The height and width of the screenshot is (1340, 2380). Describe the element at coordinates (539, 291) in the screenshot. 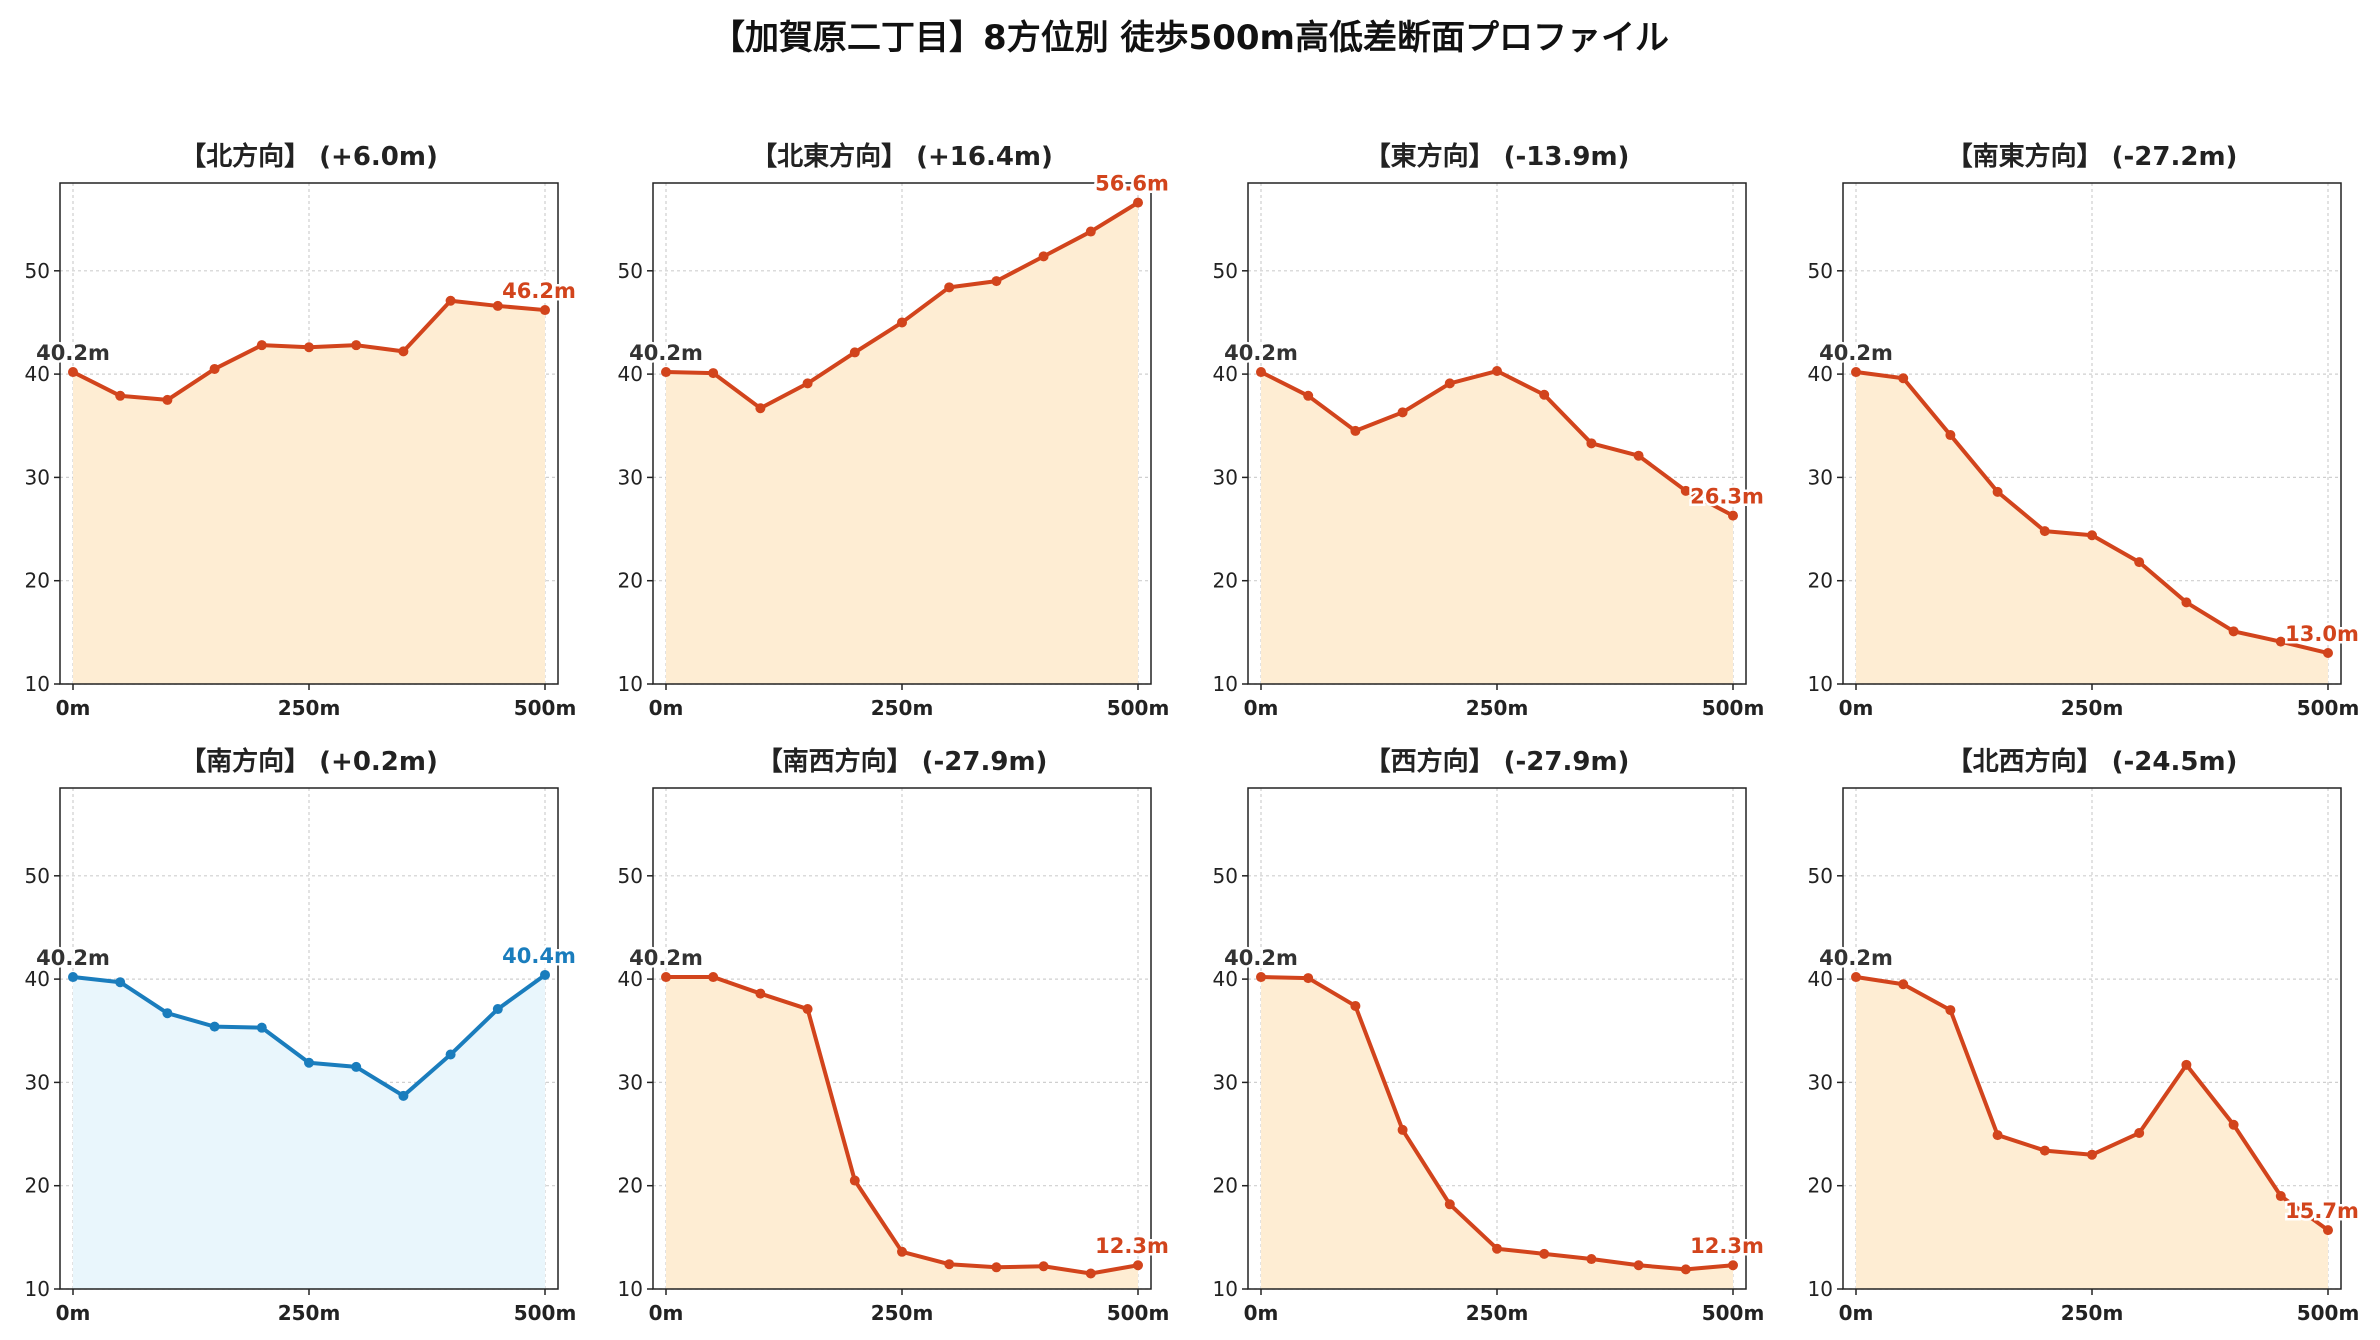

I see `end-value-label: 46.2m` at that location.